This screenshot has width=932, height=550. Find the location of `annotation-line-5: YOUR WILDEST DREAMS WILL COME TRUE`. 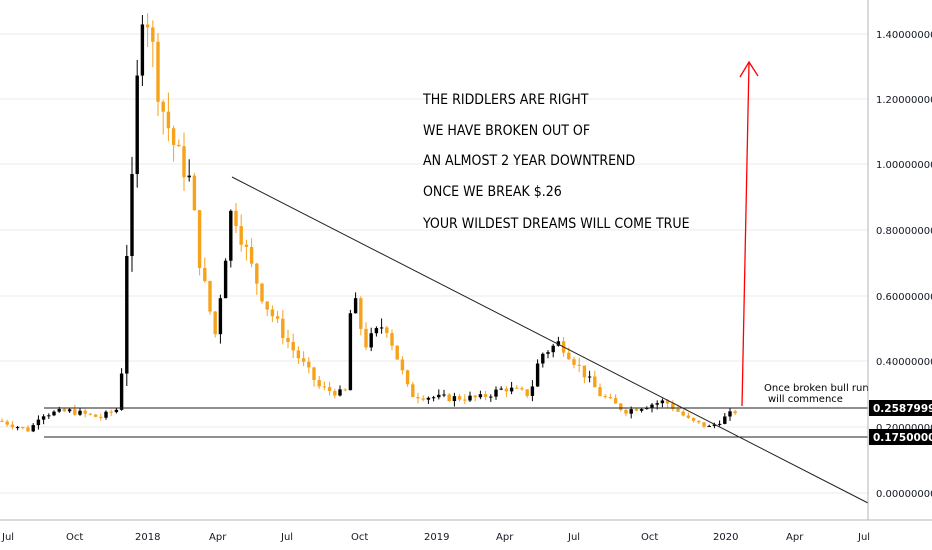

annotation-line-5: YOUR WILDEST DREAMS WILL COME TRUE is located at coordinates (556, 224).